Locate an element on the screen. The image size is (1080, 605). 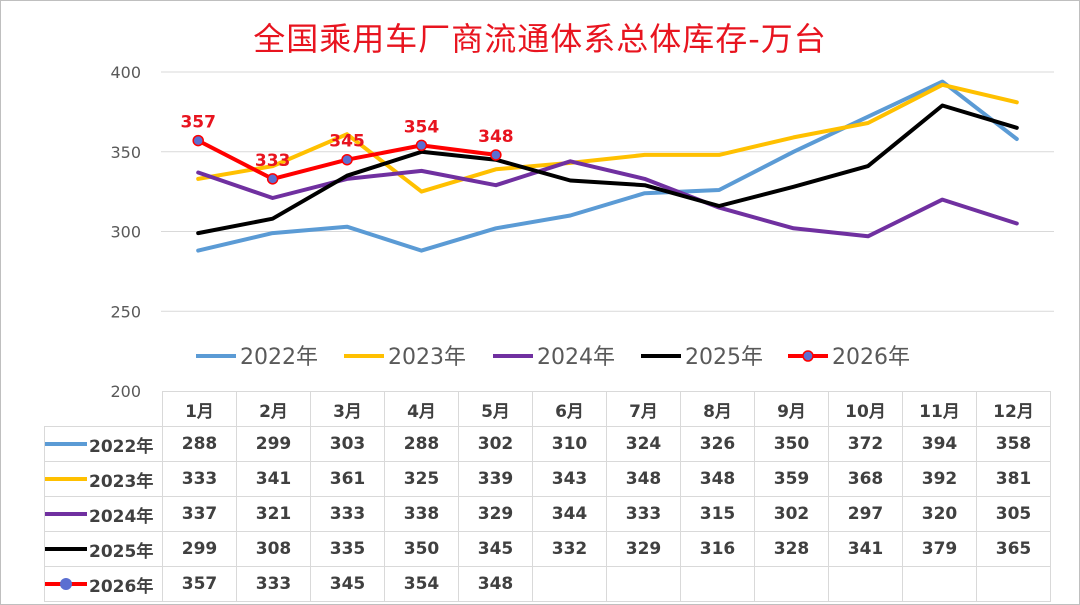
table-row-header: 2024年 is located at coordinates (103, 514).